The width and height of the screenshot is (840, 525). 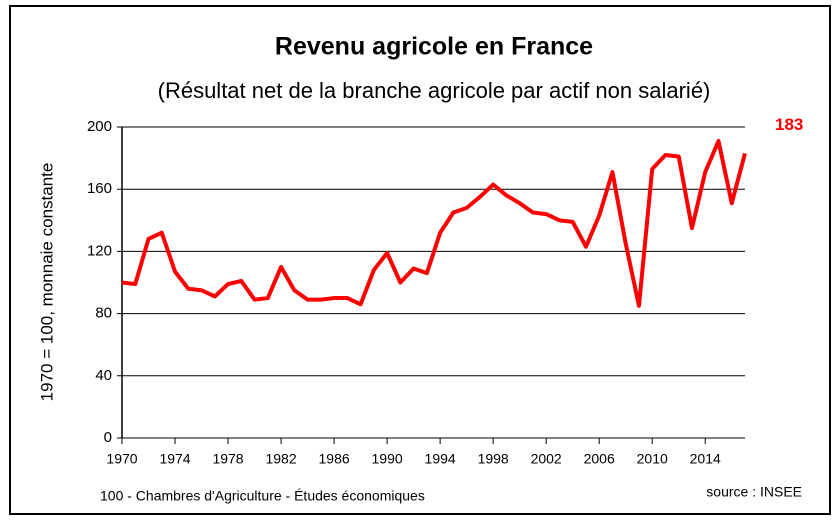 I want to click on x-tick-label: 1998, so click(x=493, y=459).